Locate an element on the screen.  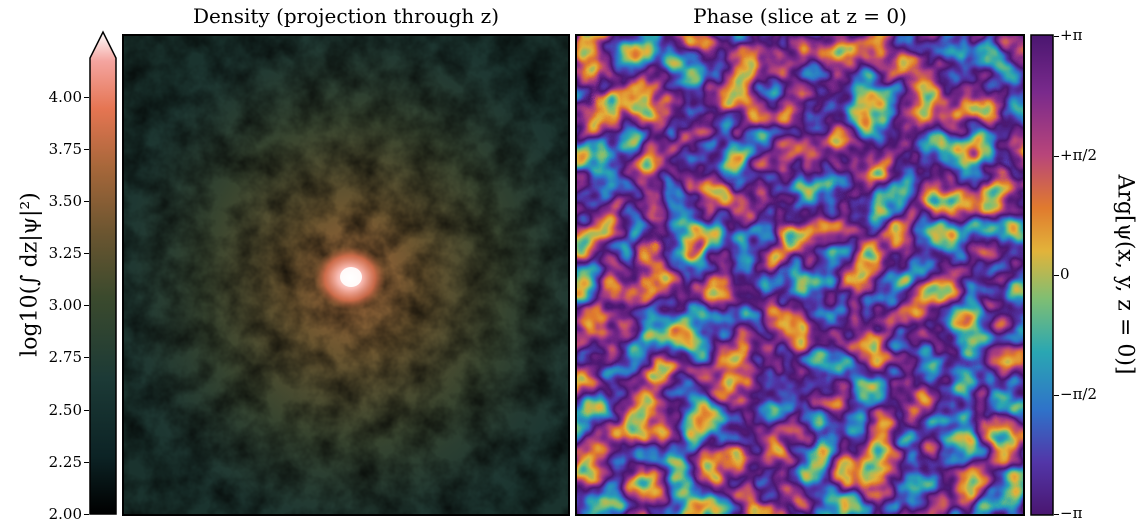
phase-colorbar-tick-label: −π/2 is located at coordinates (1079, 393).